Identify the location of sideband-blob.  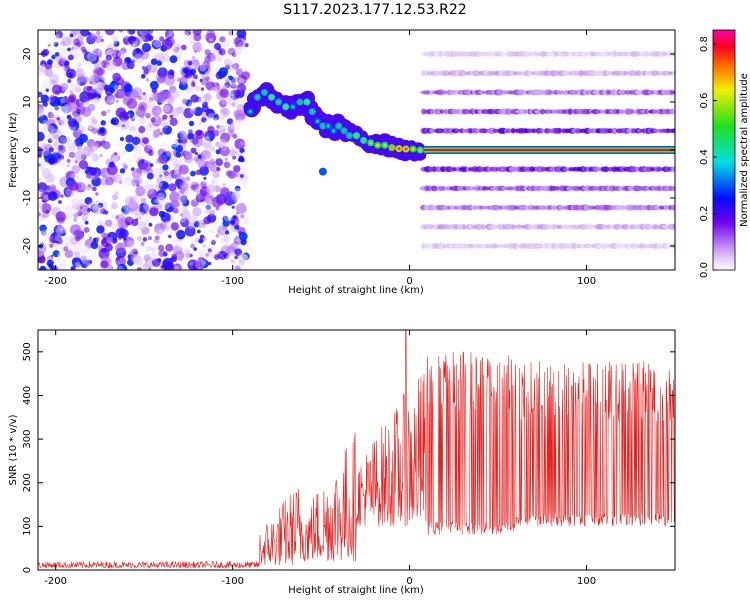
(672, 112).